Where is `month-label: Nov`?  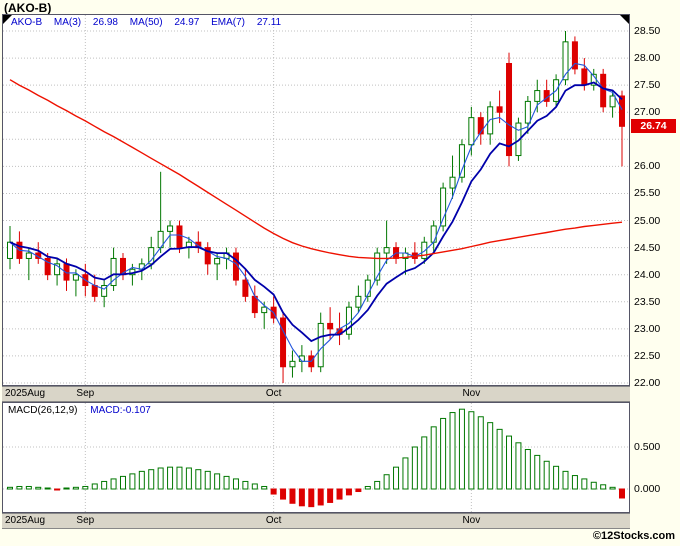 month-label: Nov is located at coordinates (471, 520).